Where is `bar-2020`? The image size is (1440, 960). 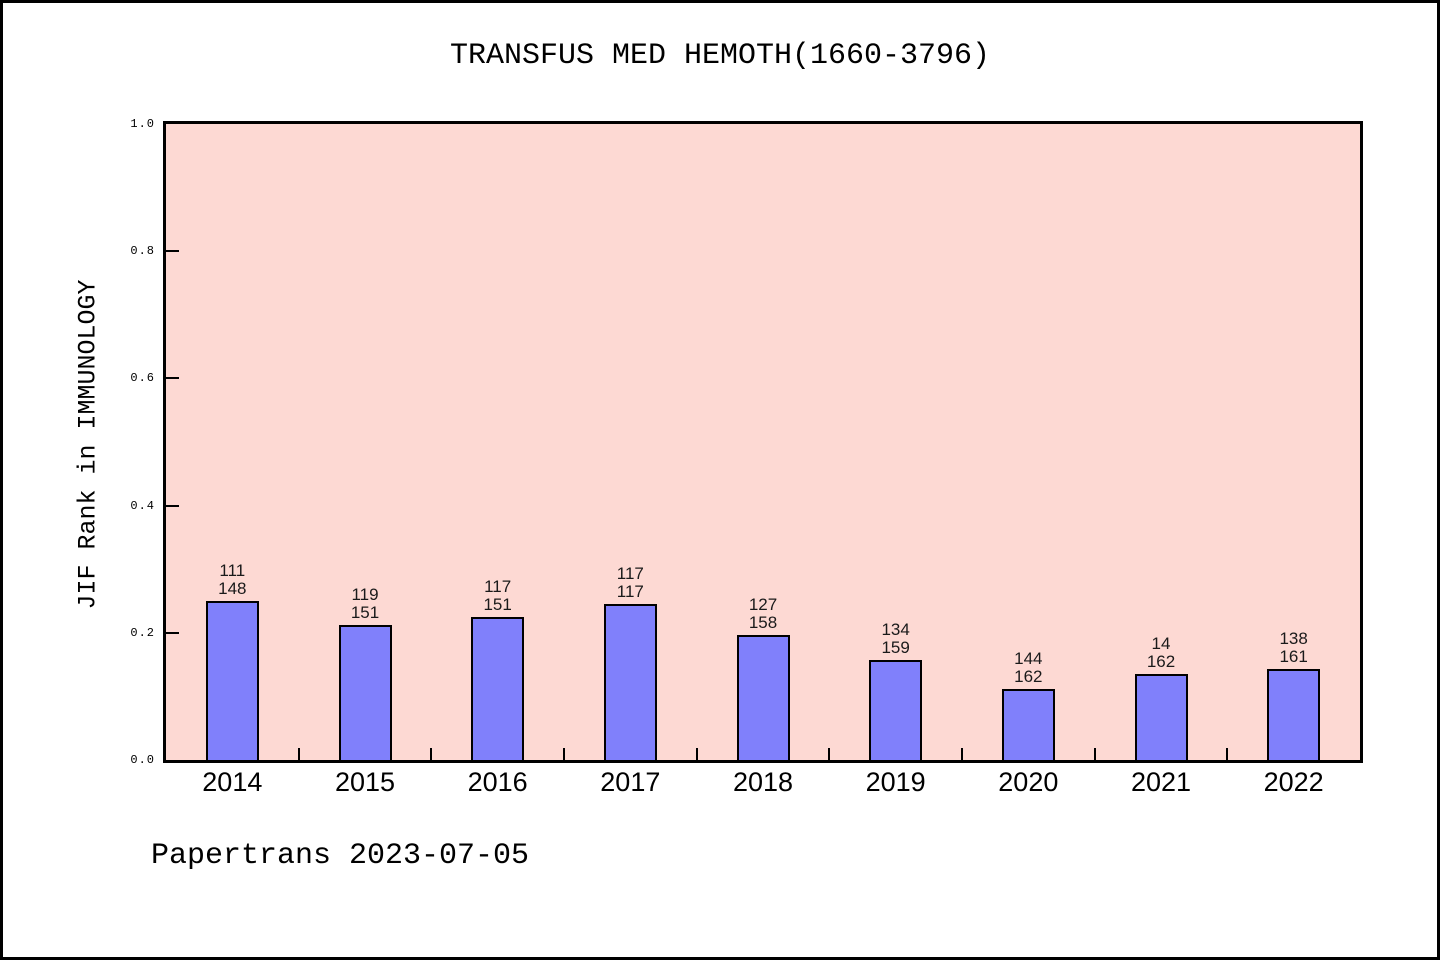 bar-2020 is located at coordinates (1028, 724).